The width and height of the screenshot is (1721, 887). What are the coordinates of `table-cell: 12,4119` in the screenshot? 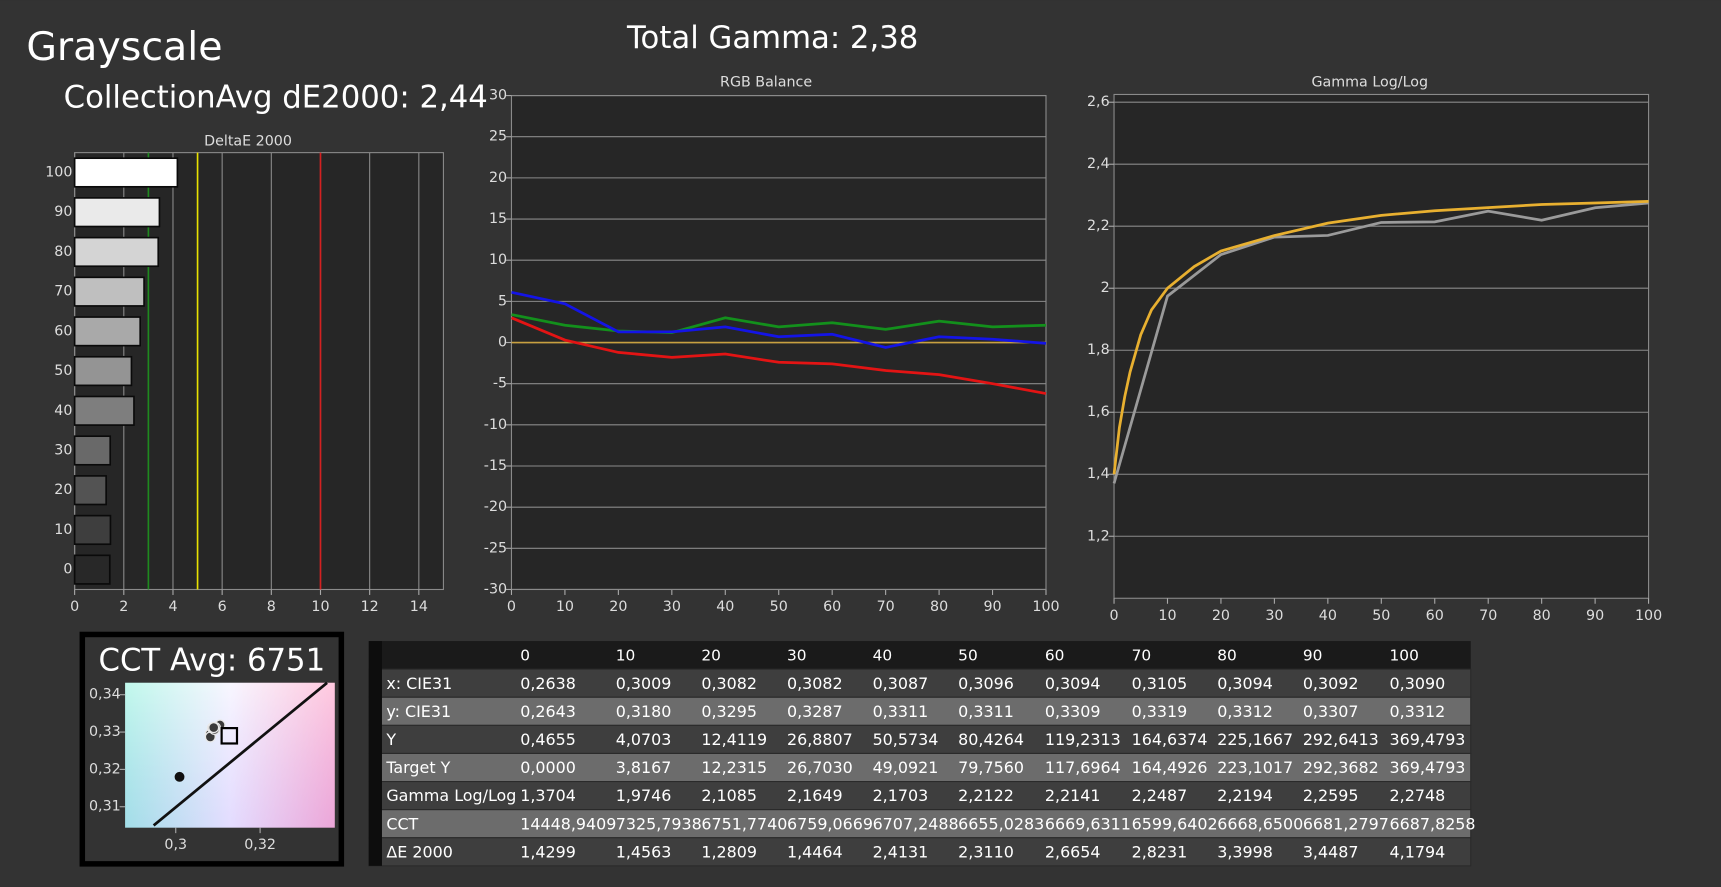 It's located at (734, 739).